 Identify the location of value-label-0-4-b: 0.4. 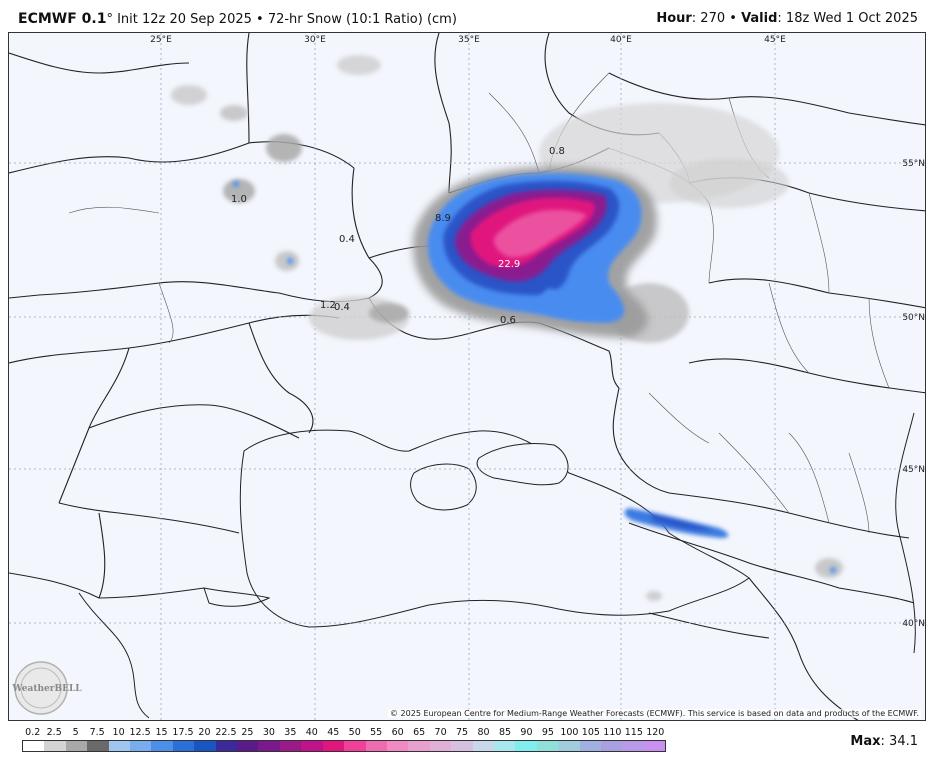
(342, 307).